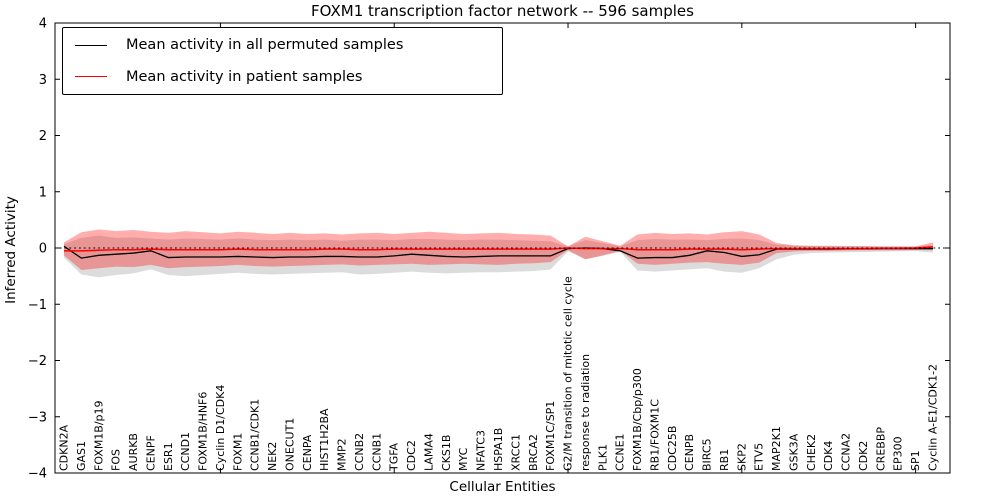 This screenshot has height=500, width=1000. I want to click on y-tick-label: −3, so click(37, 417).